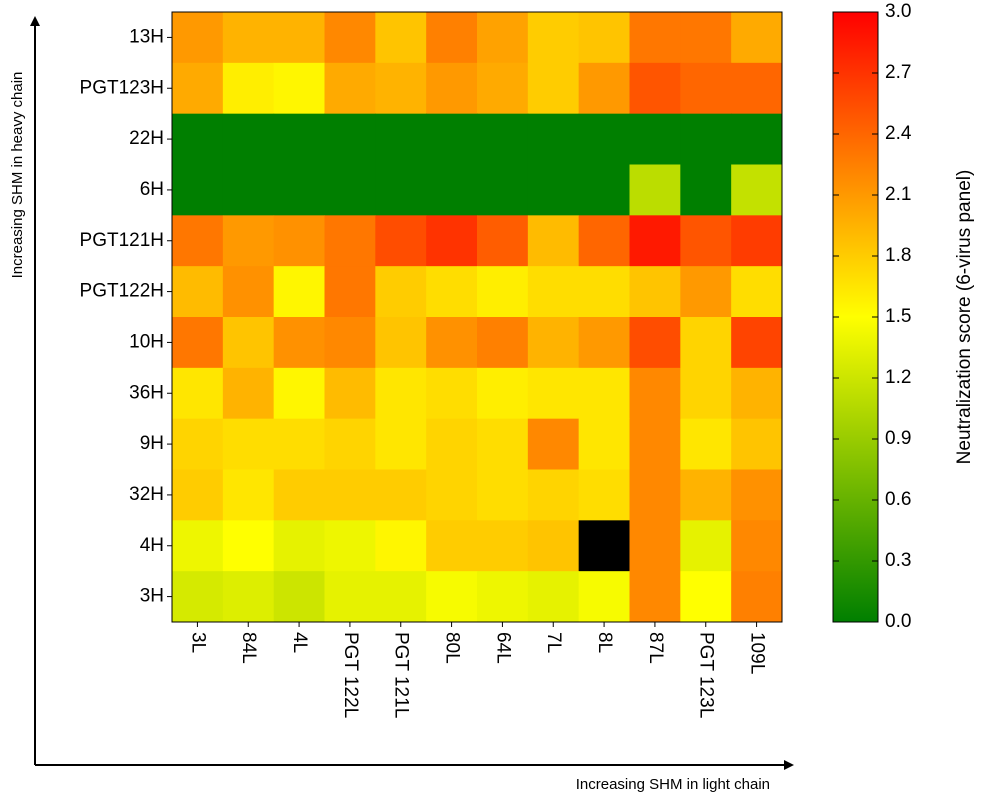 This screenshot has height=805, width=981. What do you see at coordinates (502, 648) in the screenshot?
I see `x-tick-label: 64L` at bounding box center [502, 648].